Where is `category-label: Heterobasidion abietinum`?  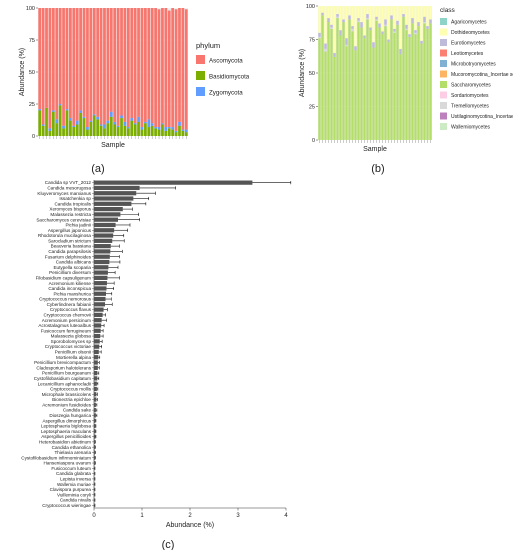 category-label: Heterobasidion abietinum is located at coordinates (65, 441).